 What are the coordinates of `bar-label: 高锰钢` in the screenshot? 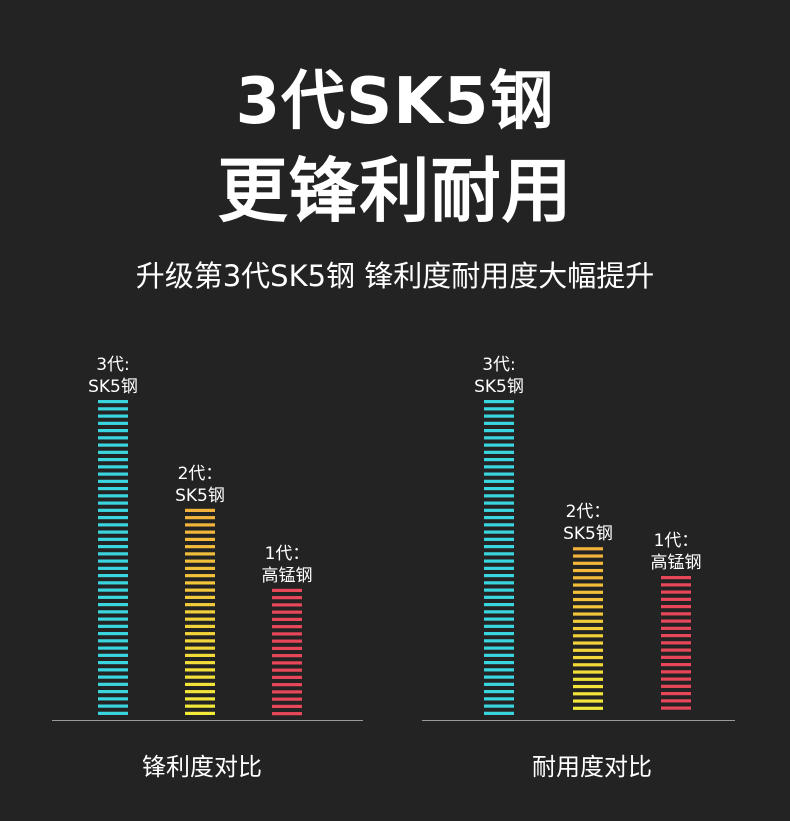 It's located at (287, 576).